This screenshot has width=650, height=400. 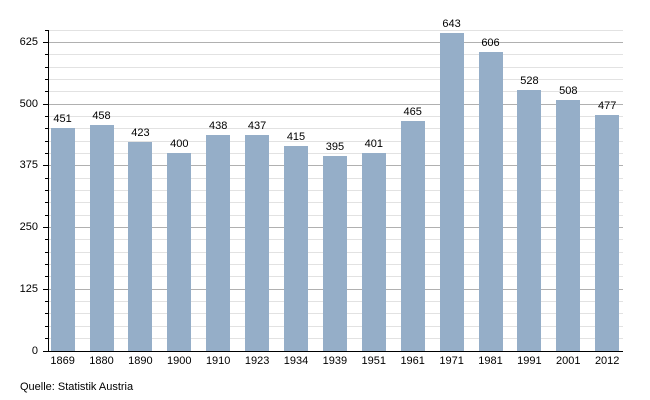 I want to click on x-axis-label-1961: 1961, so click(x=412, y=361).